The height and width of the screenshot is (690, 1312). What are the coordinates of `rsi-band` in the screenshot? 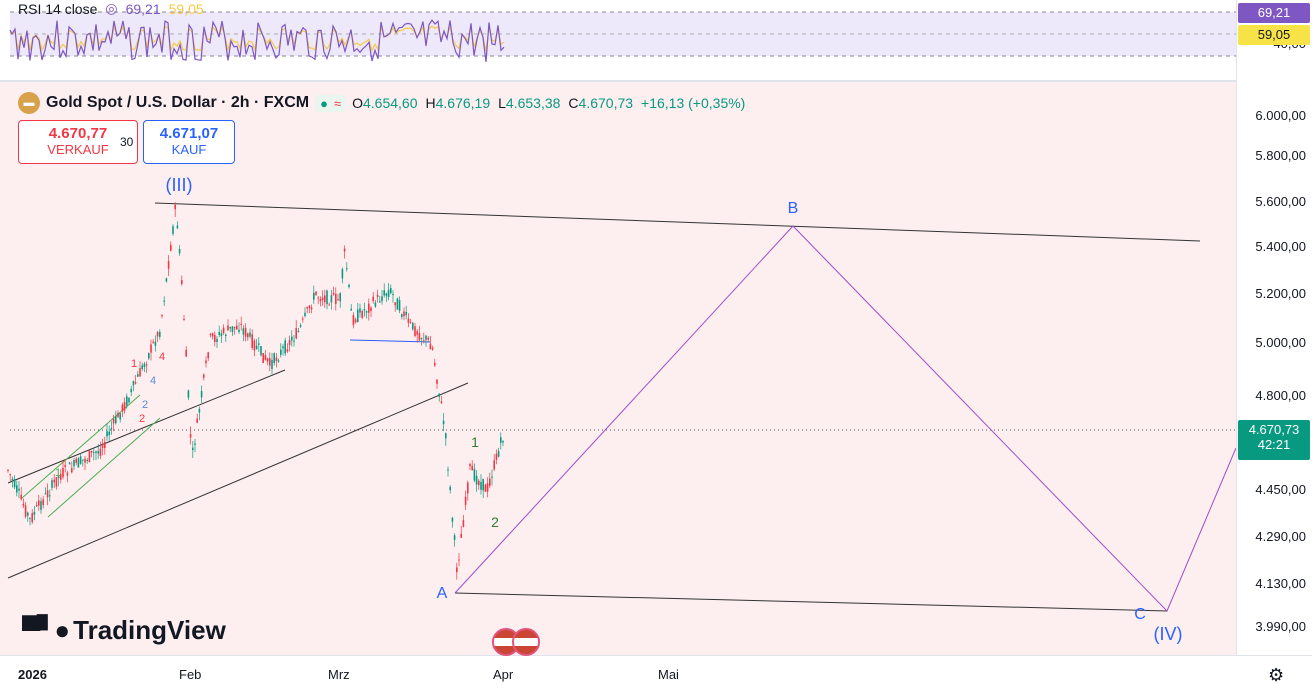 It's located at (623, 34).